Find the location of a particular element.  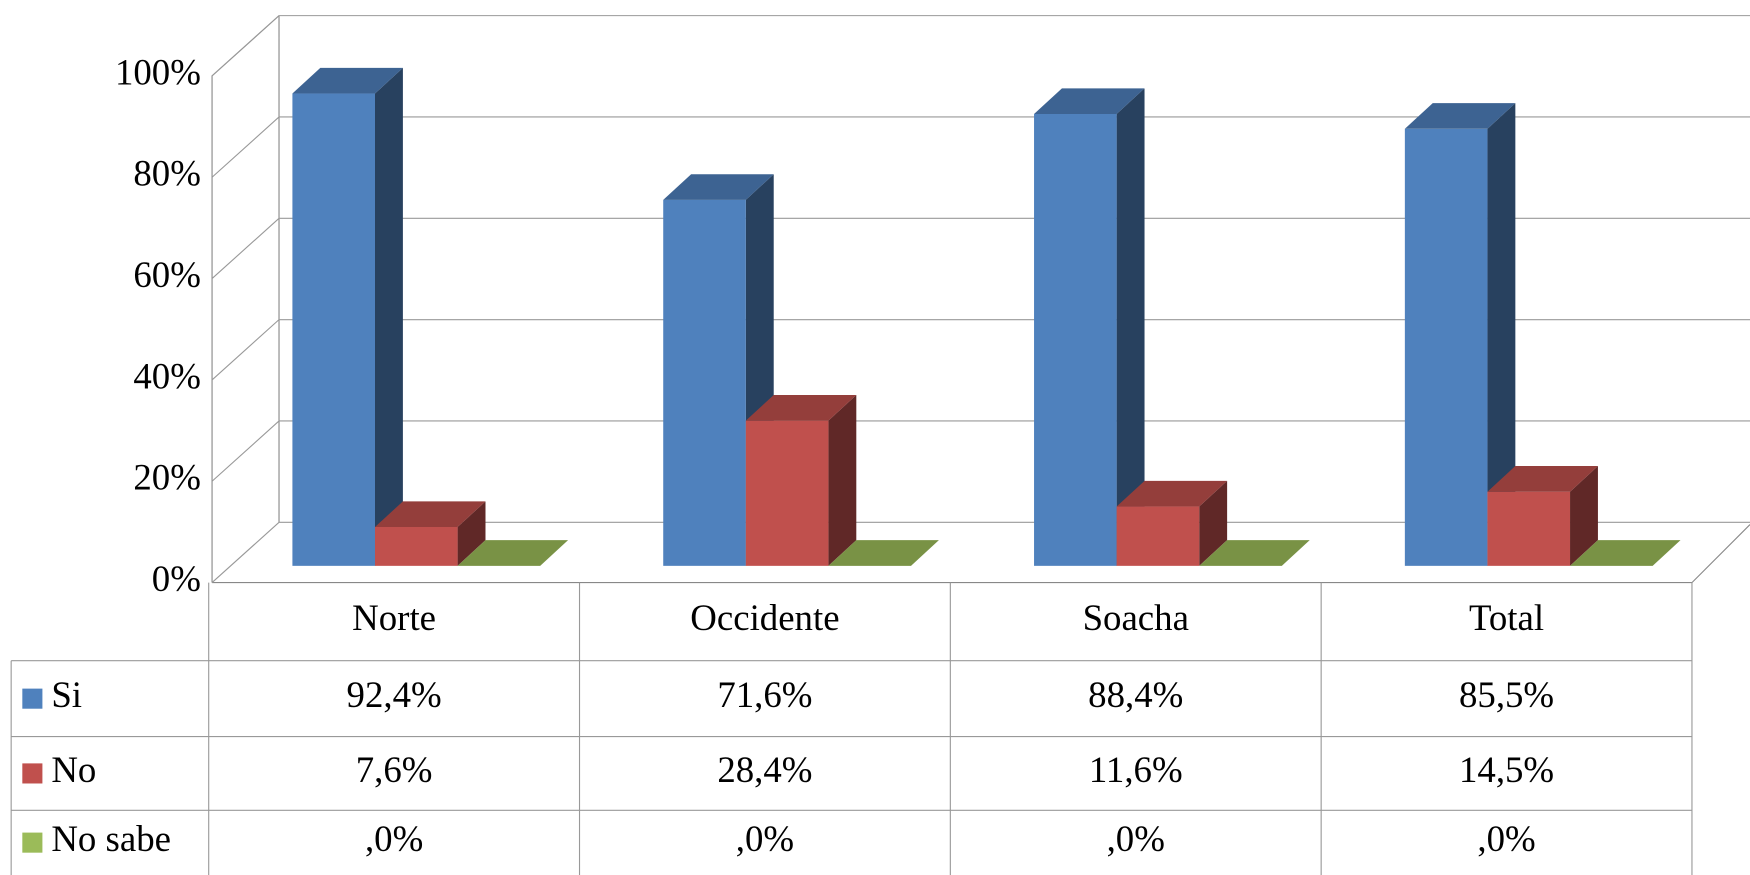

y-tick-label: 100% is located at coordinates (158, 71).